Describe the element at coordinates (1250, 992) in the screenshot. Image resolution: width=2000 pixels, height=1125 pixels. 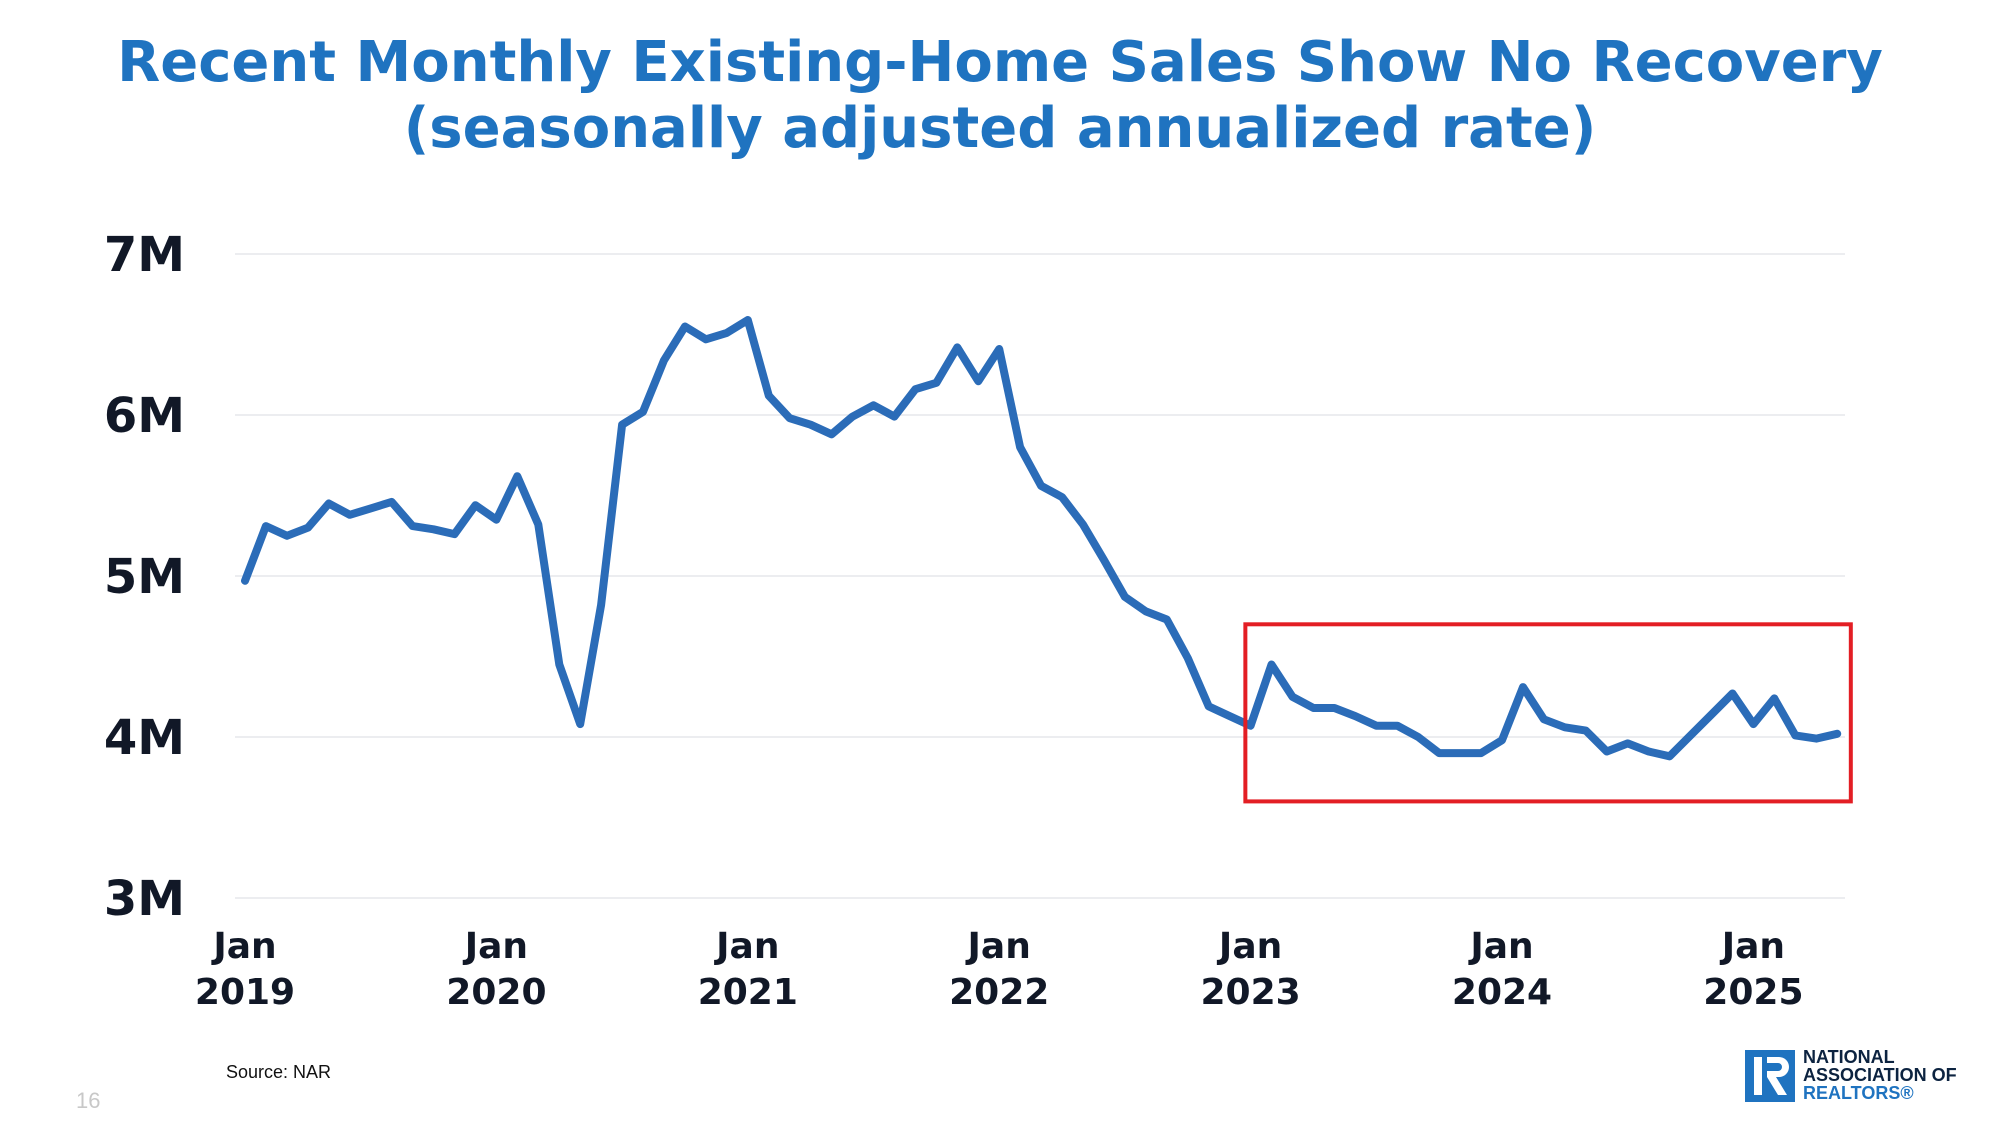
I see `x-tick-label-2023-year: 2023` at that location.